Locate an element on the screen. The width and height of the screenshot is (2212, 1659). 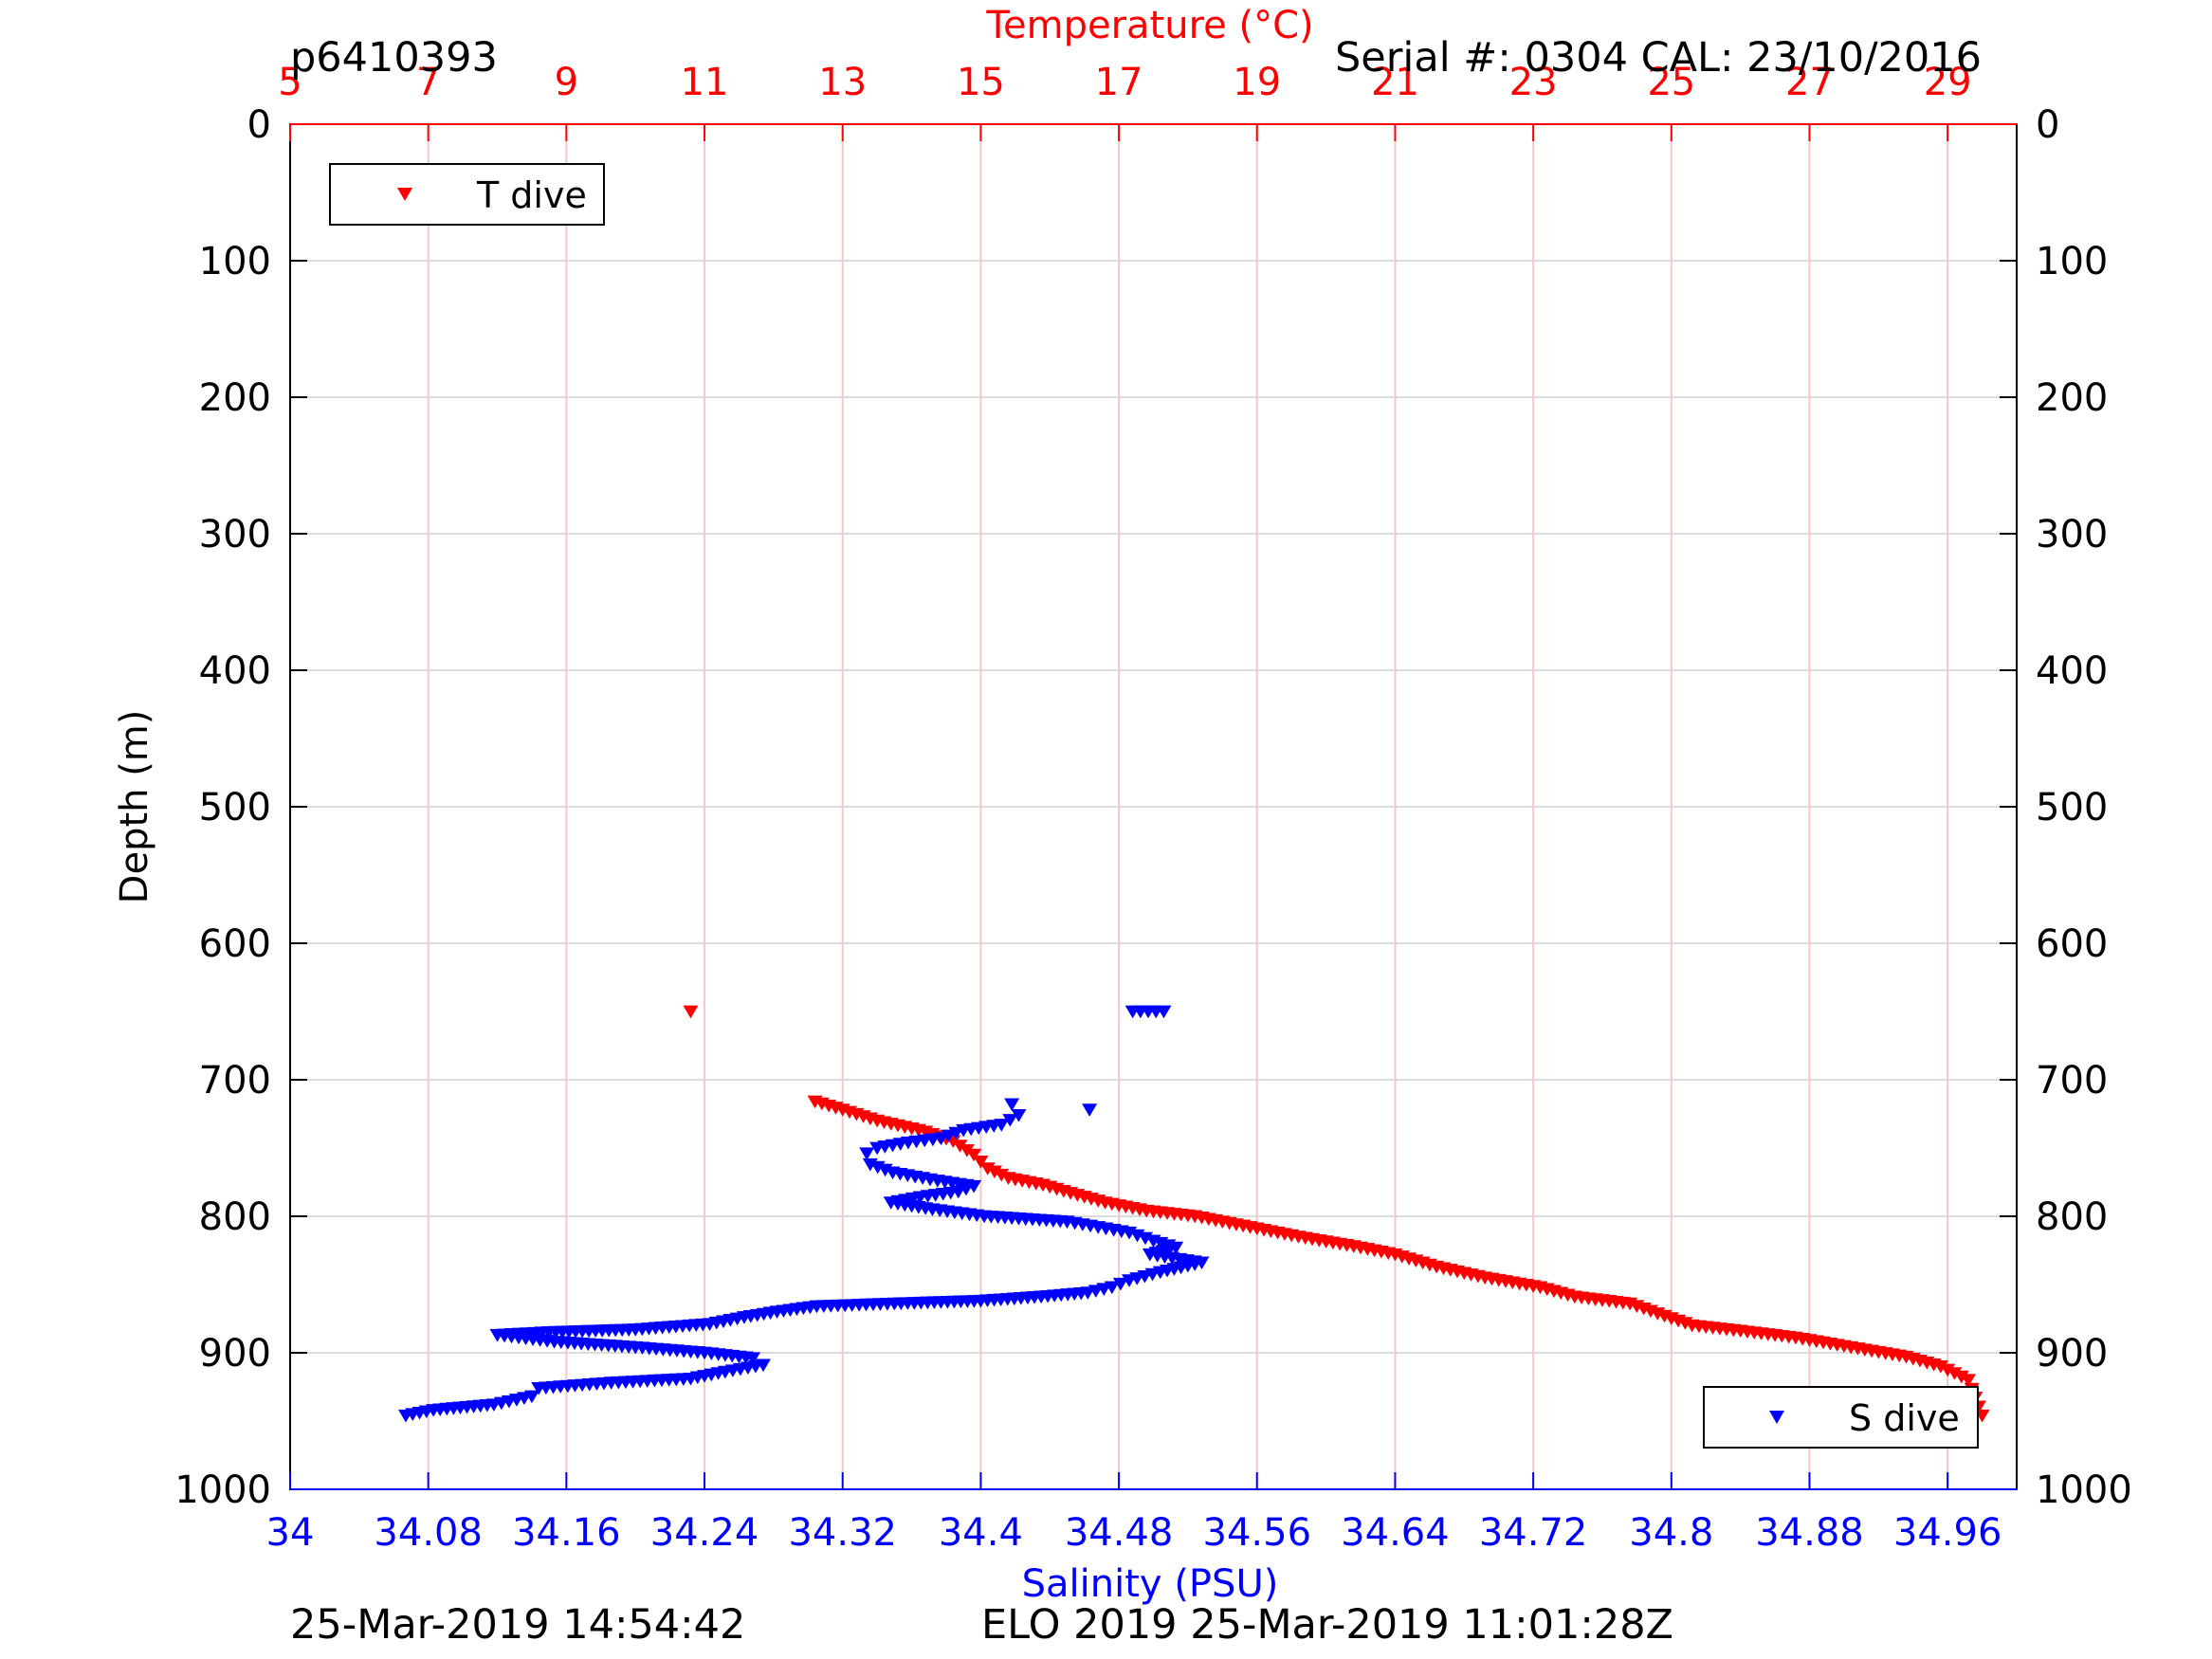
salinity-tick-label: 34.48 is located at coordinates (1119, 1533).